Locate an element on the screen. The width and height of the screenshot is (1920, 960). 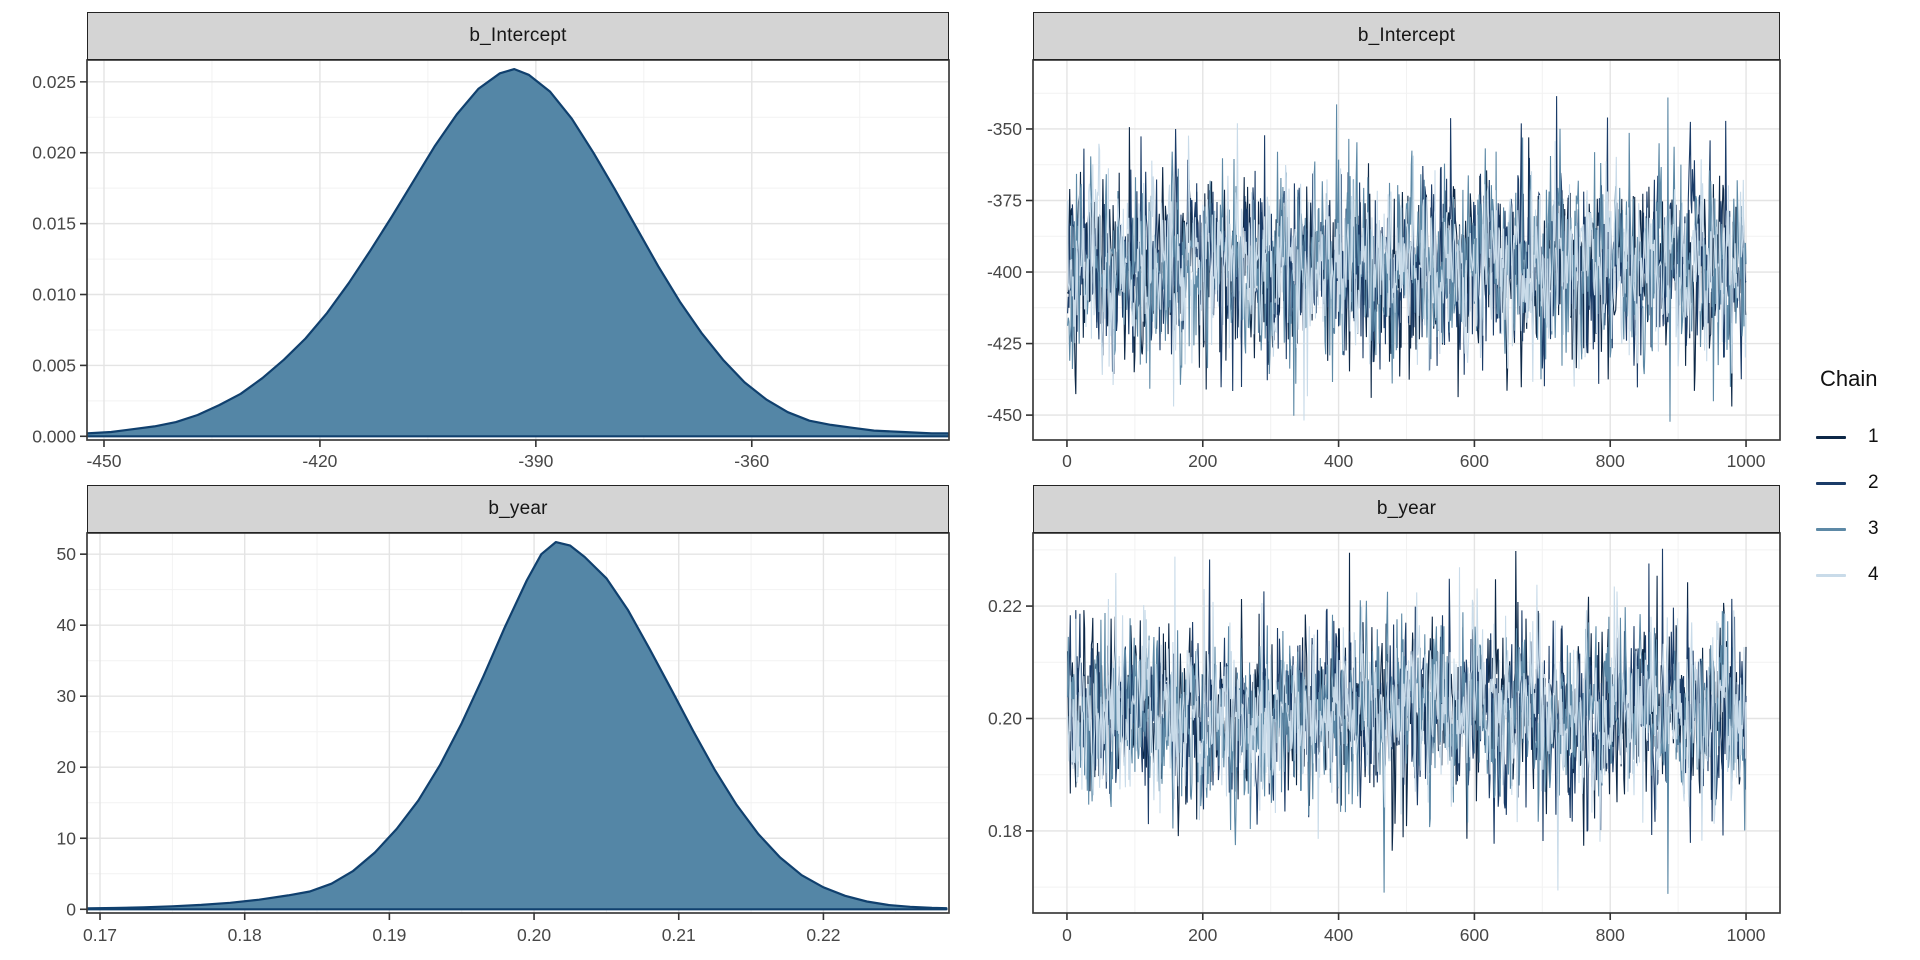
legend-item-chain-1: 1 is located at coordinates (1868, 437).